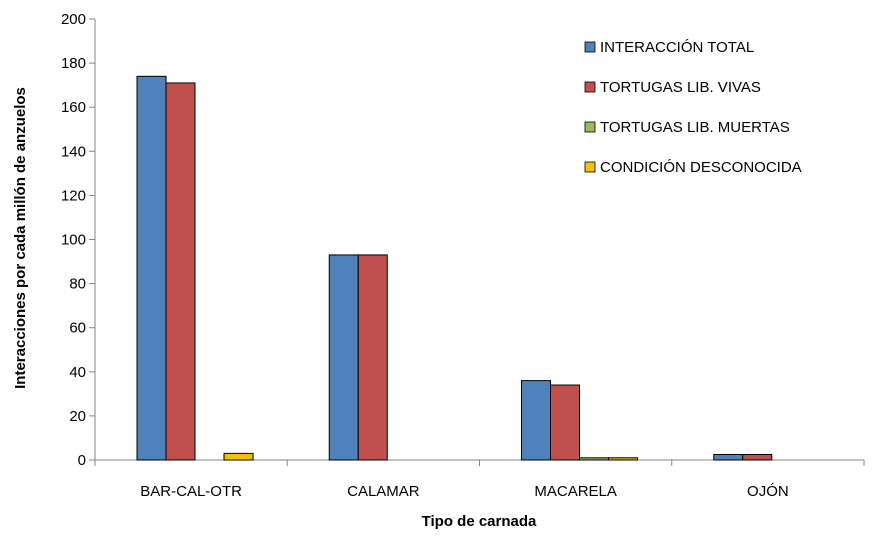  What do you see at coordinates (73, 151) in the screenshot?
I see `y-tick-label: 140` at bounding box center [73, 151].